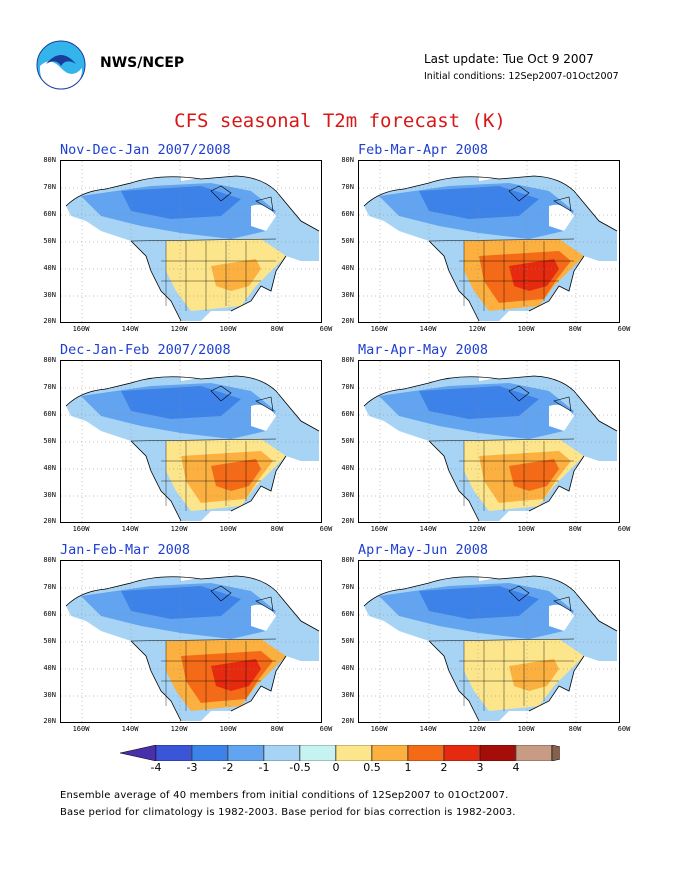 This screenshot has height=880, width=680. I want to click on colorbar-label: 1, so click(408, 767).